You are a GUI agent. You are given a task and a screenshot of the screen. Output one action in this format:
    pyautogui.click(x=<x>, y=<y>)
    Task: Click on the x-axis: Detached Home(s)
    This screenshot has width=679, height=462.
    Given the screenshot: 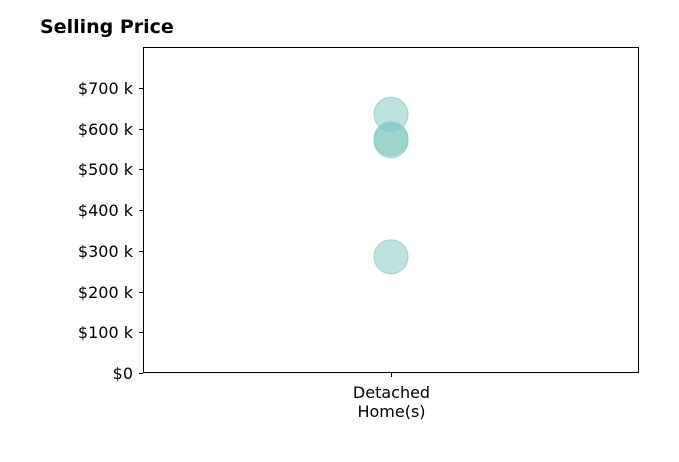 What is the action you would take?
    pyautogui.click(x=391, y=397)
    